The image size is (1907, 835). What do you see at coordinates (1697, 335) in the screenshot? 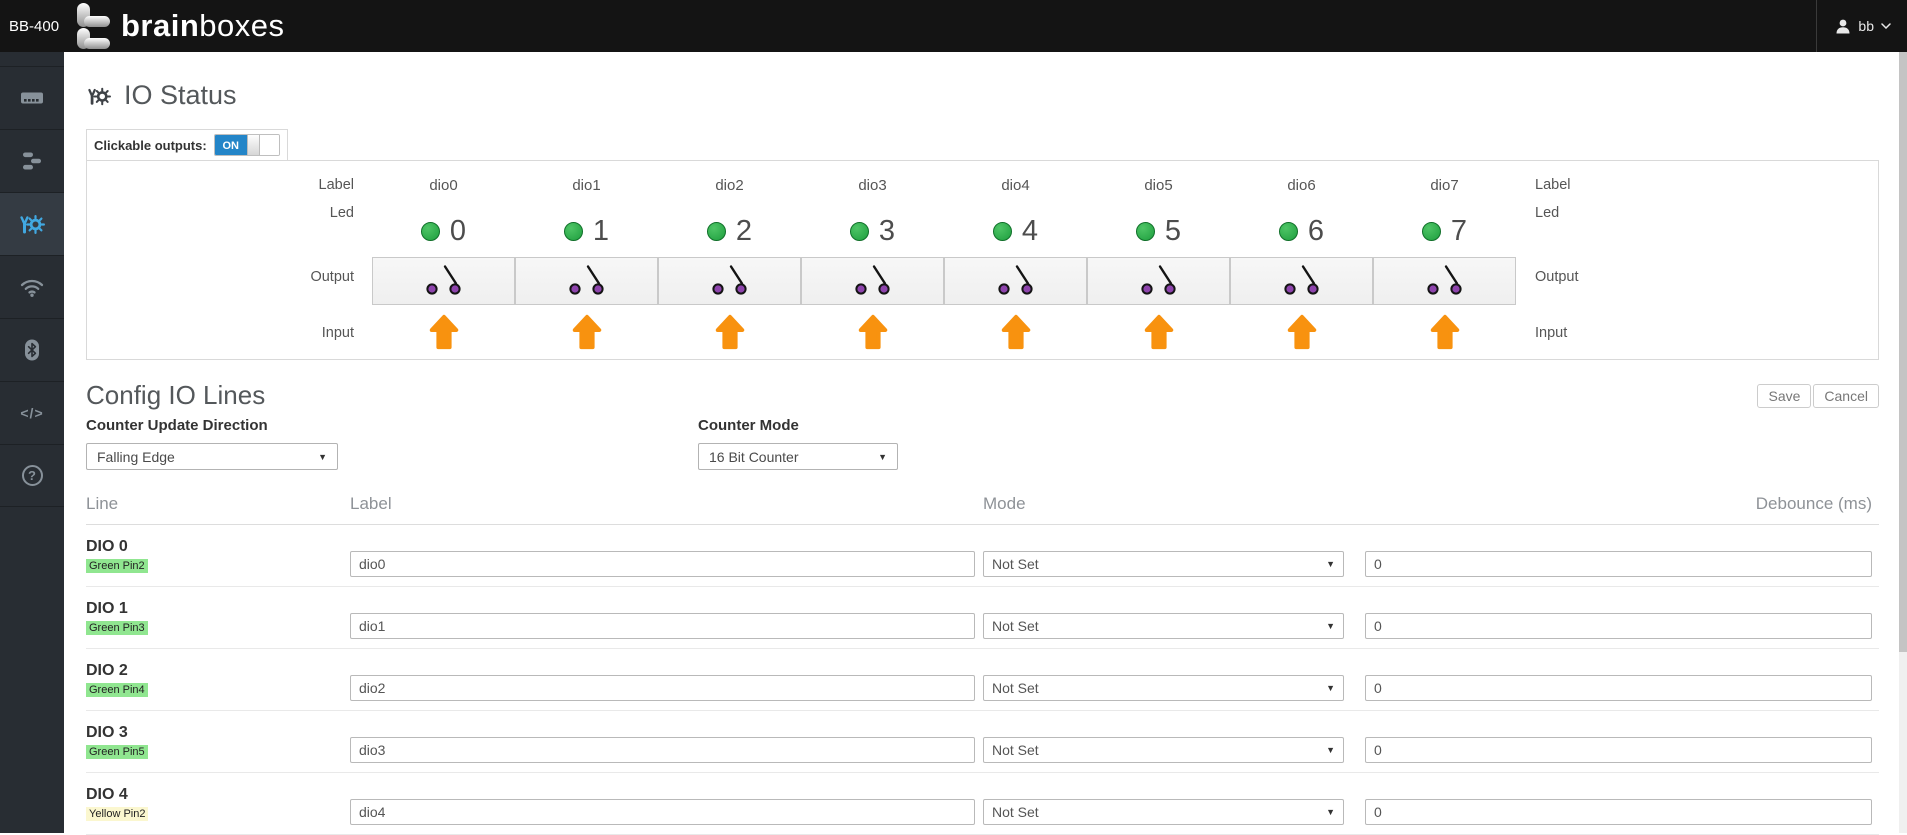
I see `row-label-right: Input` at bounding box center [1697, 335].